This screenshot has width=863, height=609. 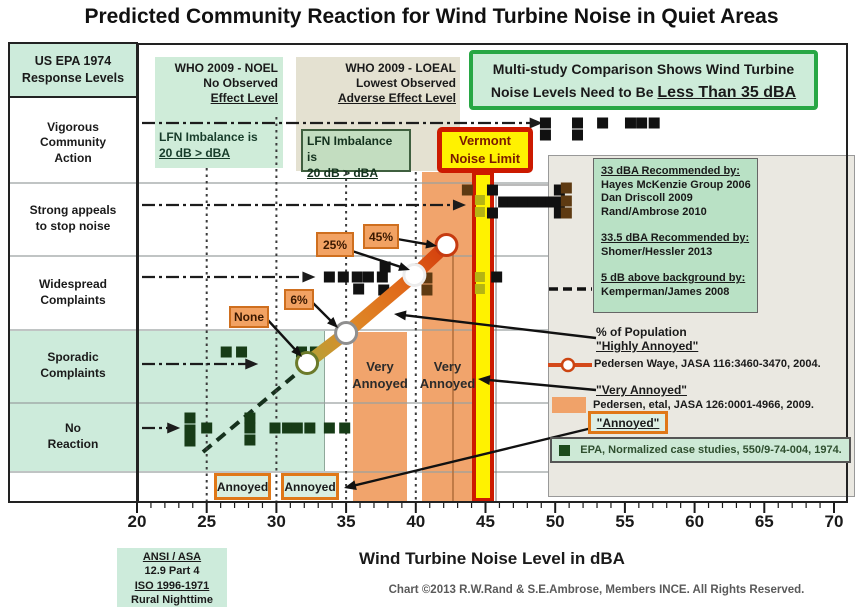 I want to click on ansi-line1: ANSI / ASA, so click(x=172, y=557).